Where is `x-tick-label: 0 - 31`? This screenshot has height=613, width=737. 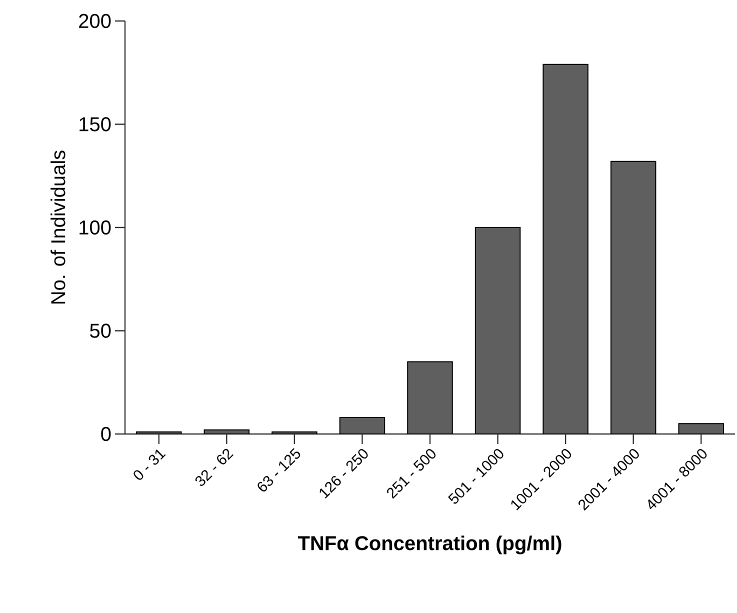 x-tick-label: 0 - 31 is located at coordinates (150, 465).